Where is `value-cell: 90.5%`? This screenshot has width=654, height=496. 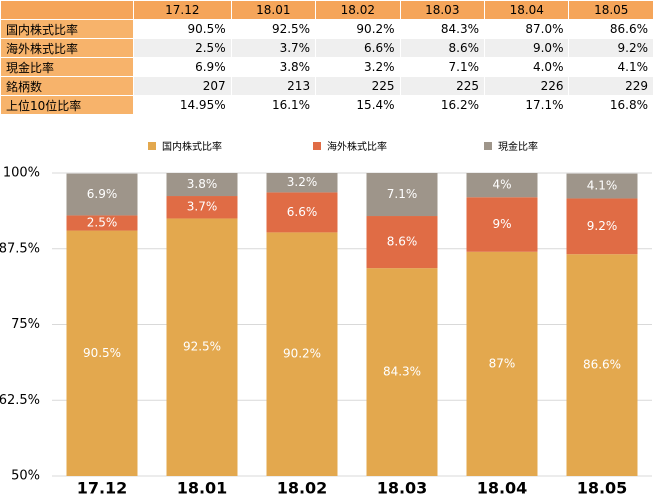
value-cell: 90.5% is located at coordinates (182, 29).